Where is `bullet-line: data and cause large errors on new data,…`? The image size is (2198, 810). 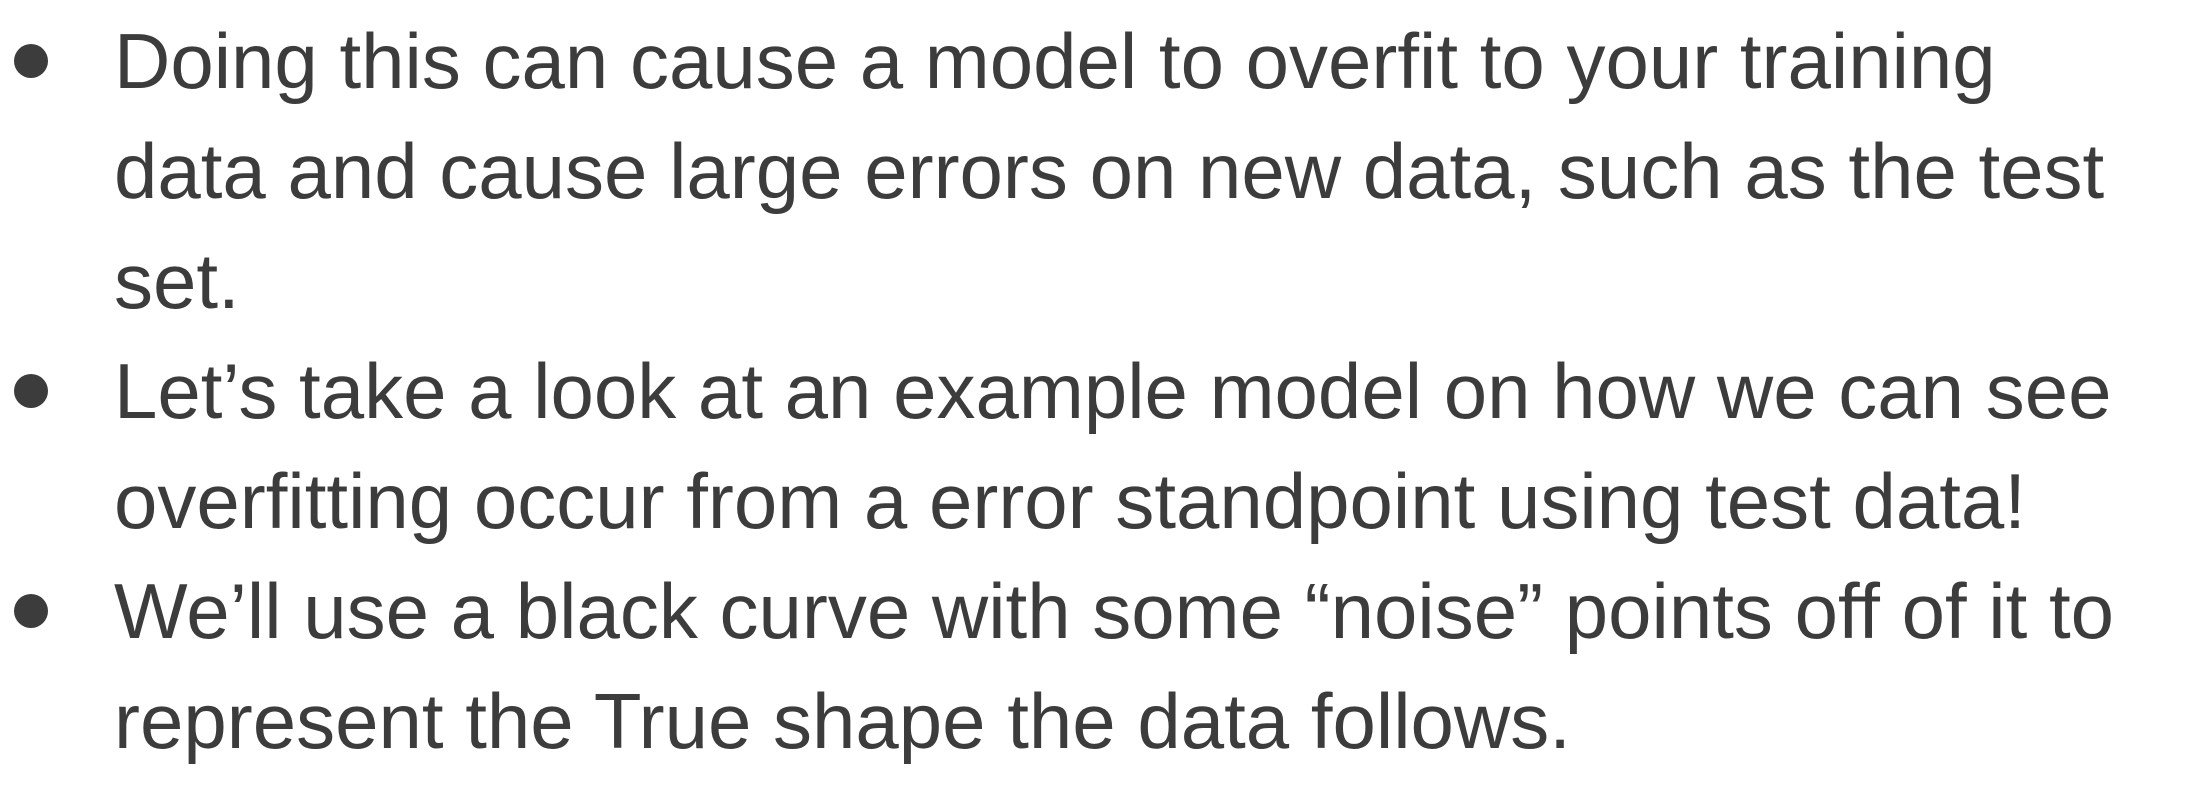 bullet-line: data and cause large errors on new data,… is located at coordinates (1109, 171).